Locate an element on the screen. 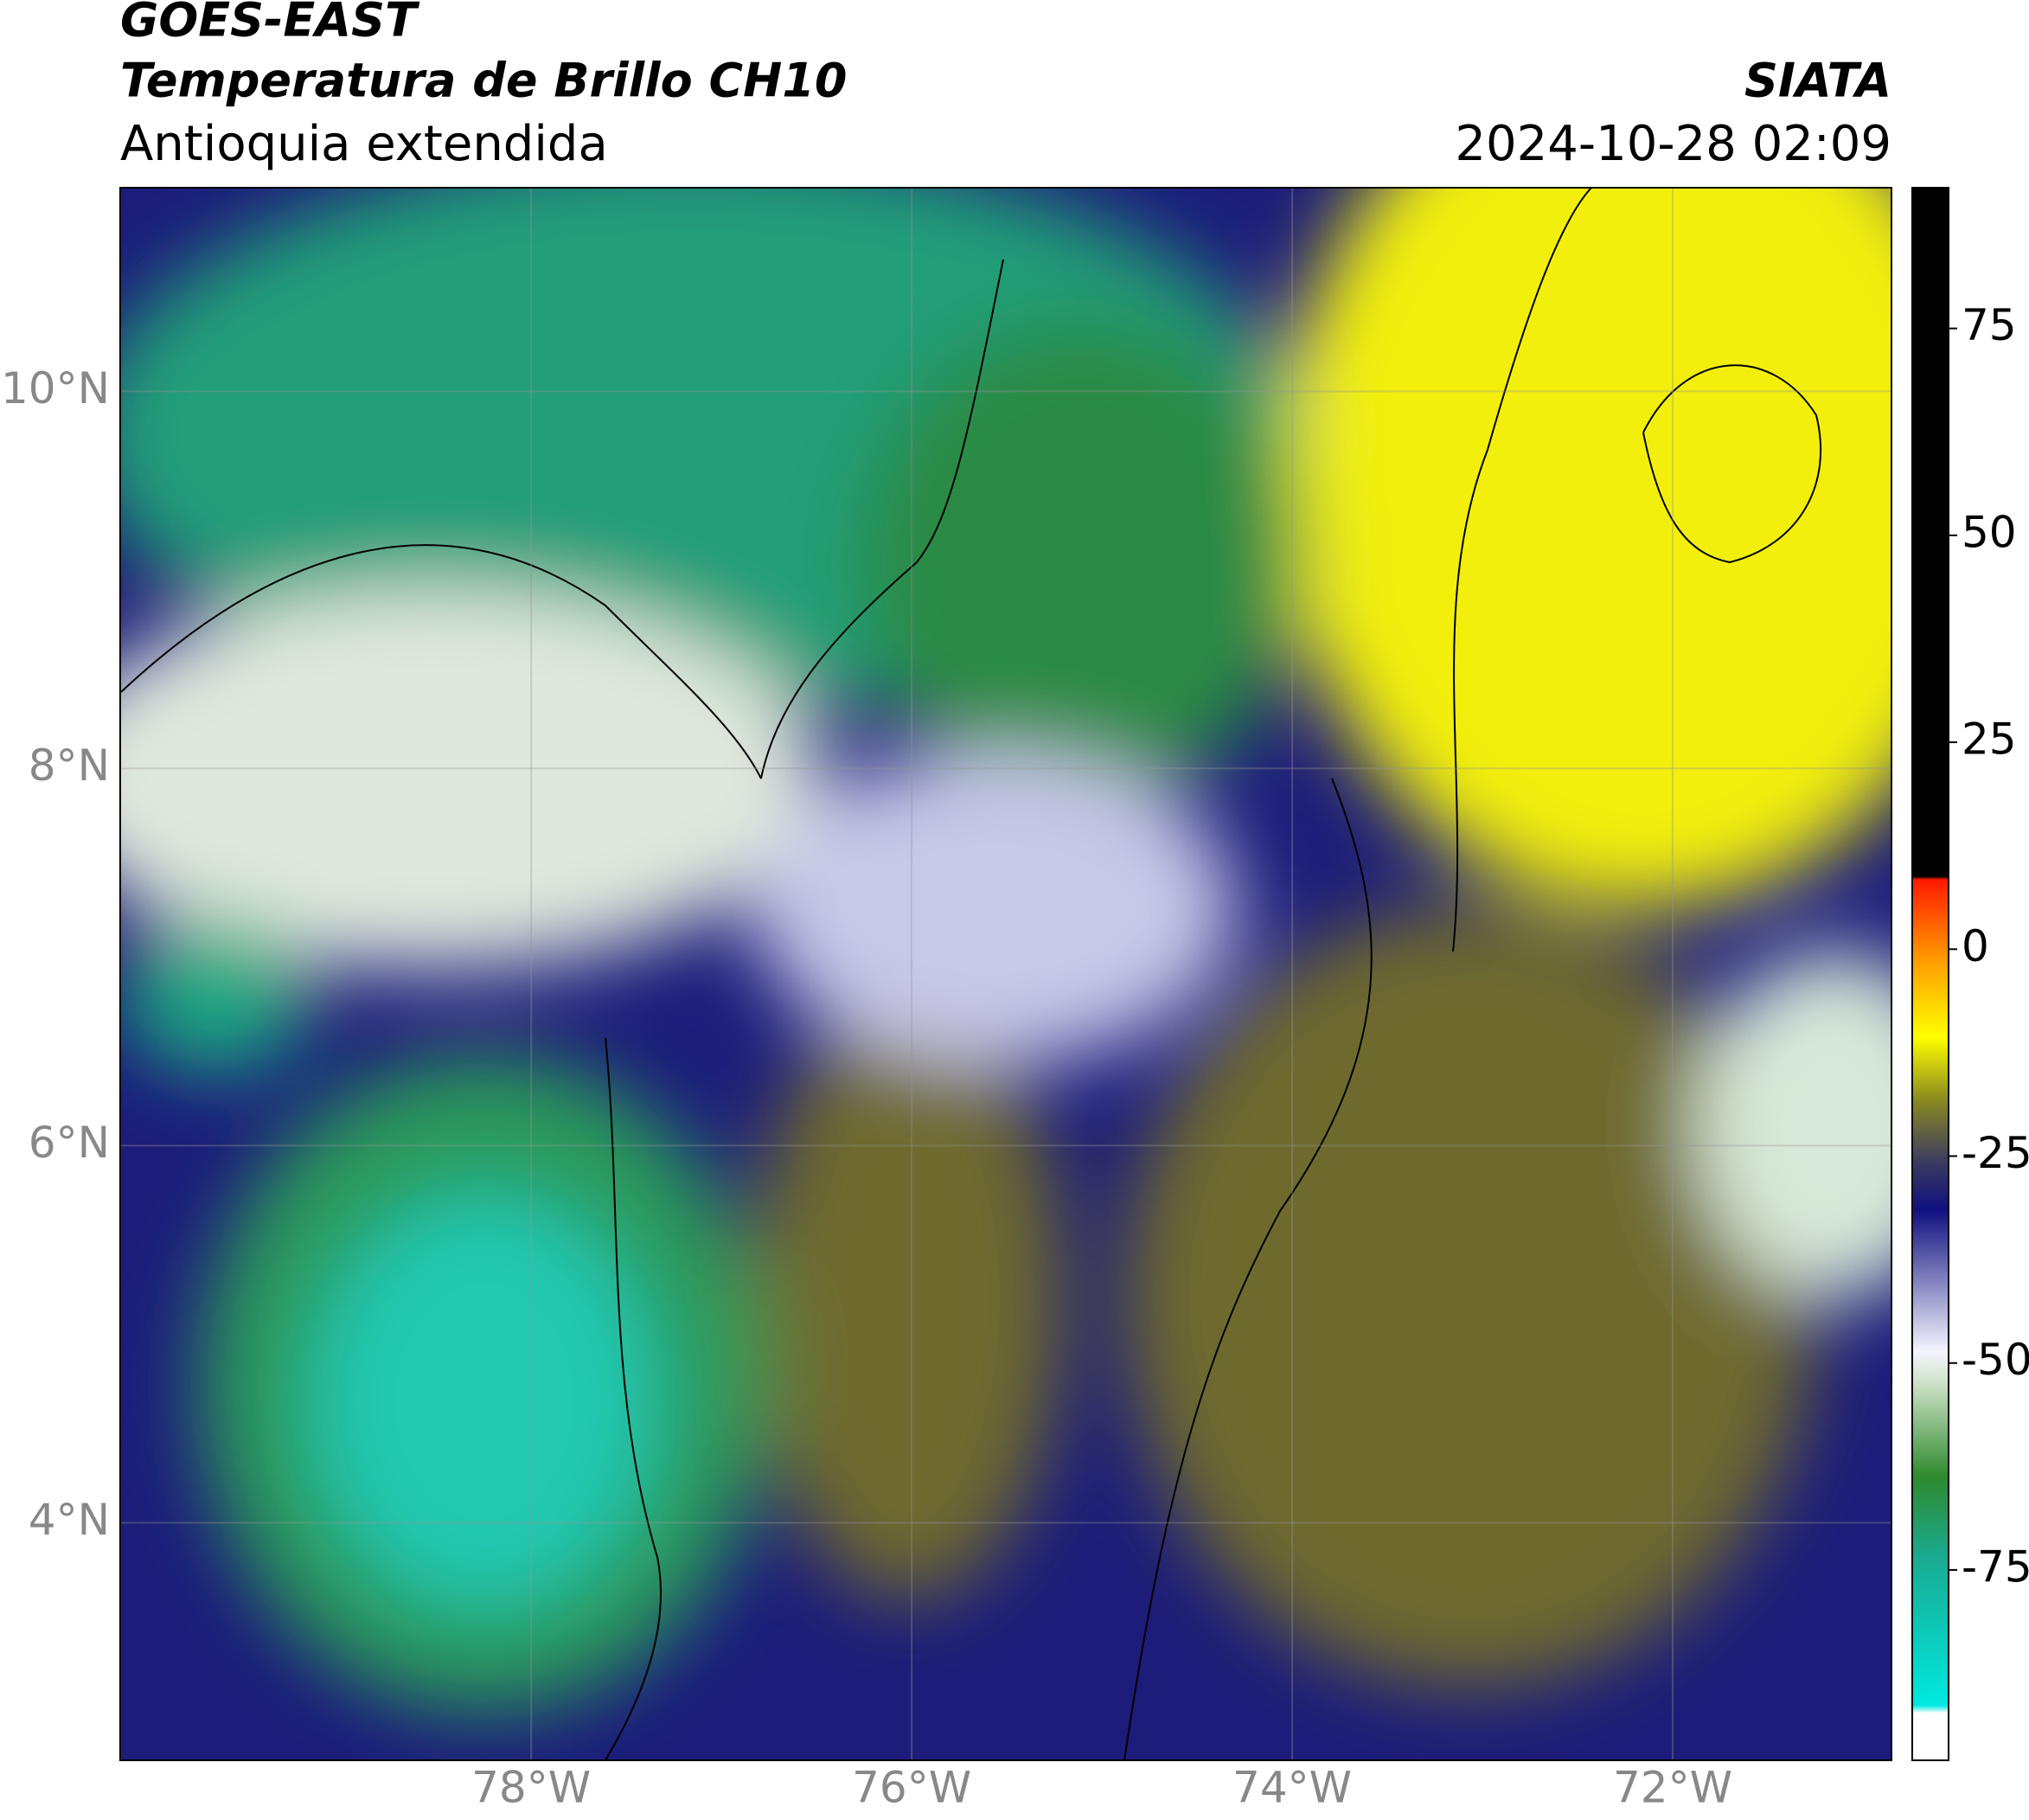 The width and height of the screenshot is (2029, 1820). colorbar-tick-label: 50 is located at coordinates (1989, 532).